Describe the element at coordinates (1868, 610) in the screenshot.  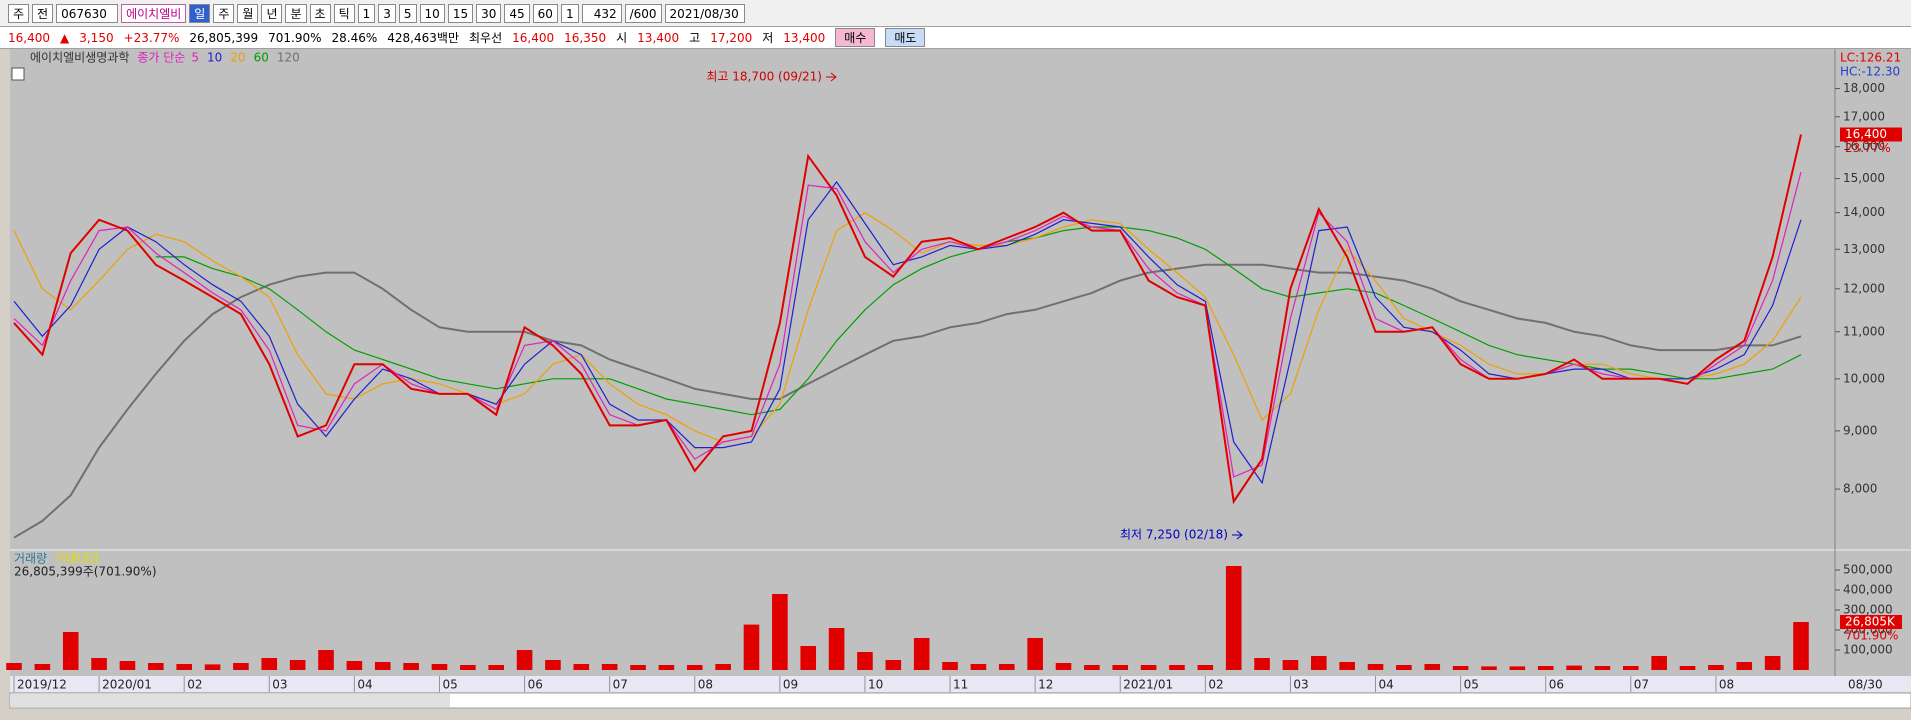
I see `volume-tick-label: 300,000` at that location.